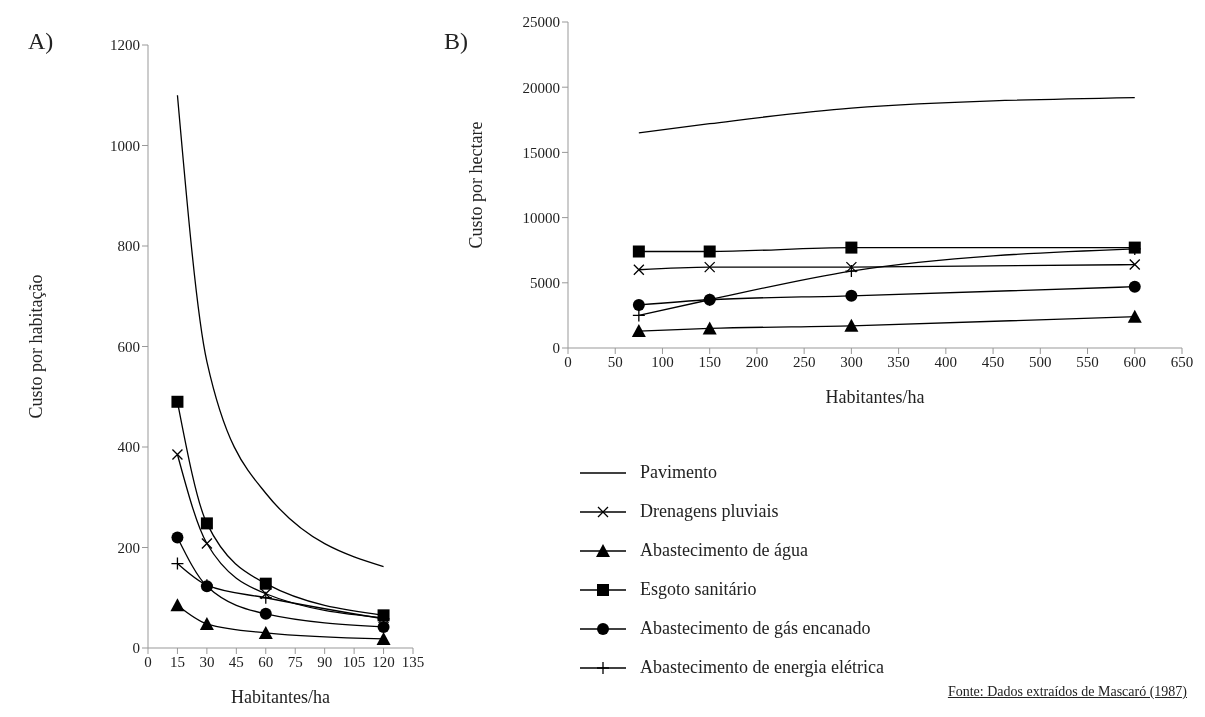  What do you see at coordinates (755, 628) in the screenshot?
I see `legend-label: Abastecimento de gás encanado` at bounding box center [755, 628].